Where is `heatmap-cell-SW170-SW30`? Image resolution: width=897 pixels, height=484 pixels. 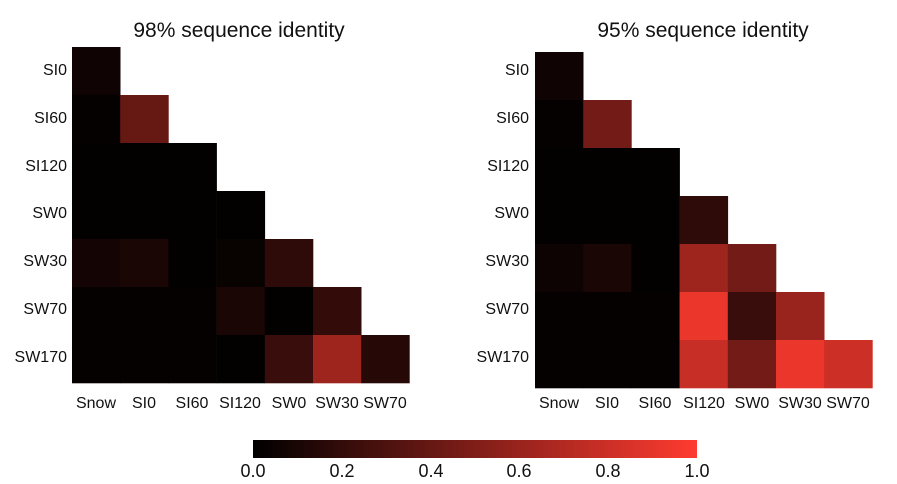 heatmap-cell-SW170-SW30 is located at coordinates (800, 364).